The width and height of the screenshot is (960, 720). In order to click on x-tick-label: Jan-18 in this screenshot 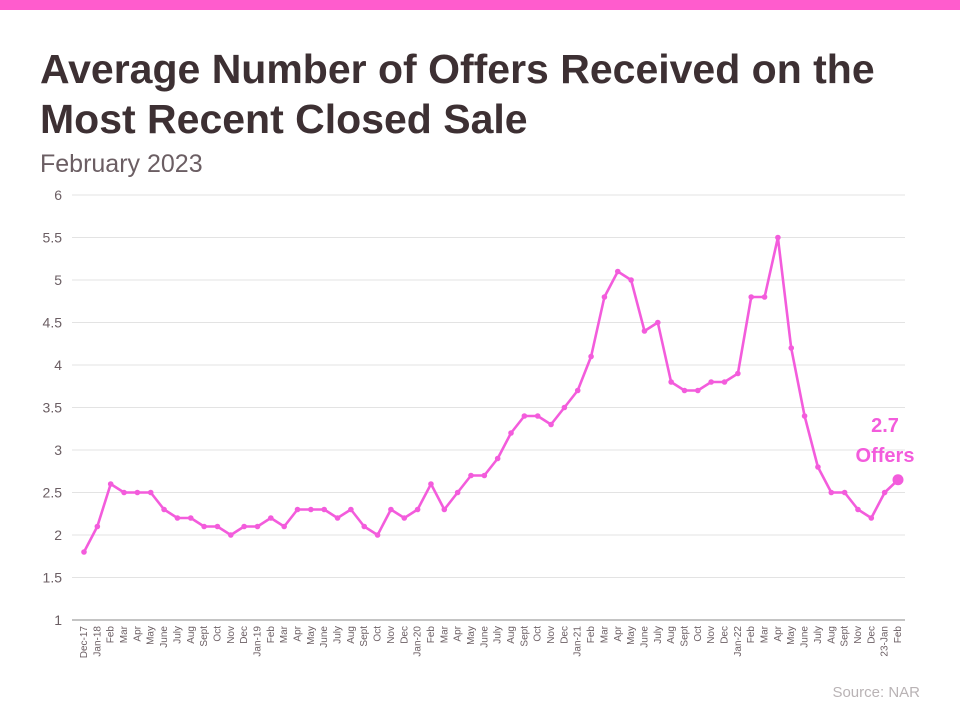, I will do `click(97, 641)`.